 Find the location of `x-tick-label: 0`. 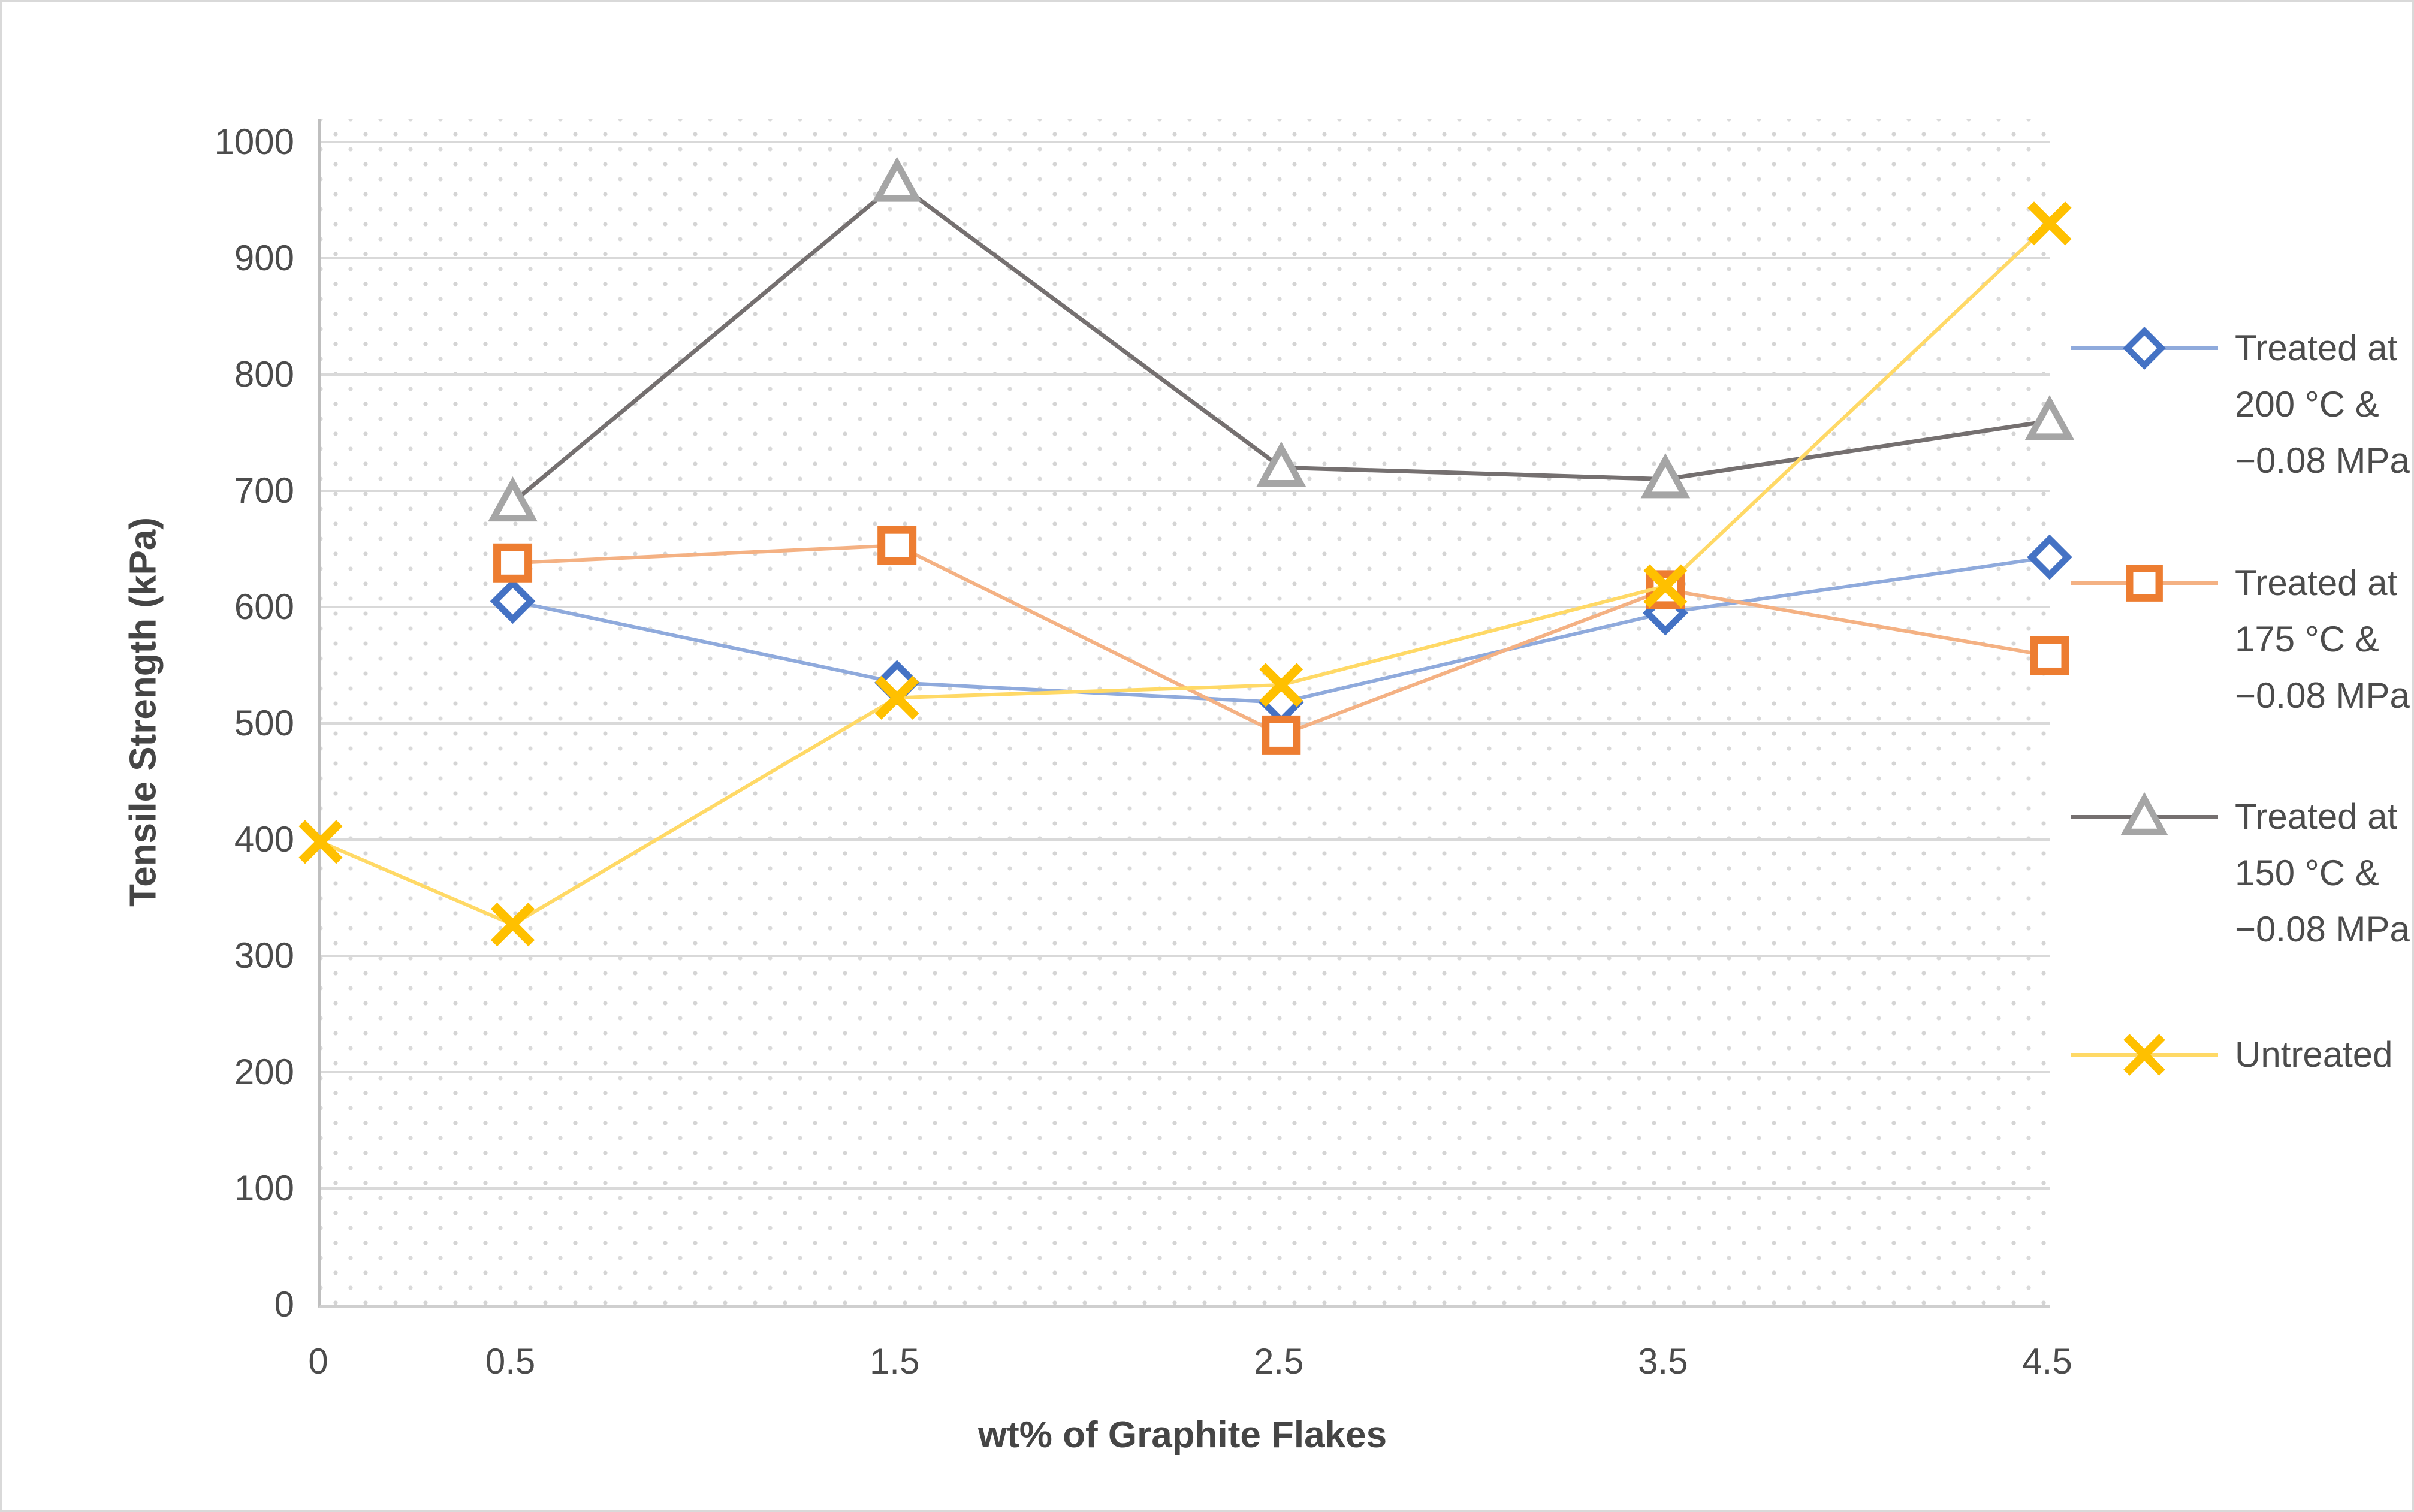

x-tick-label: 0 is located at coordinates (318, 1361).